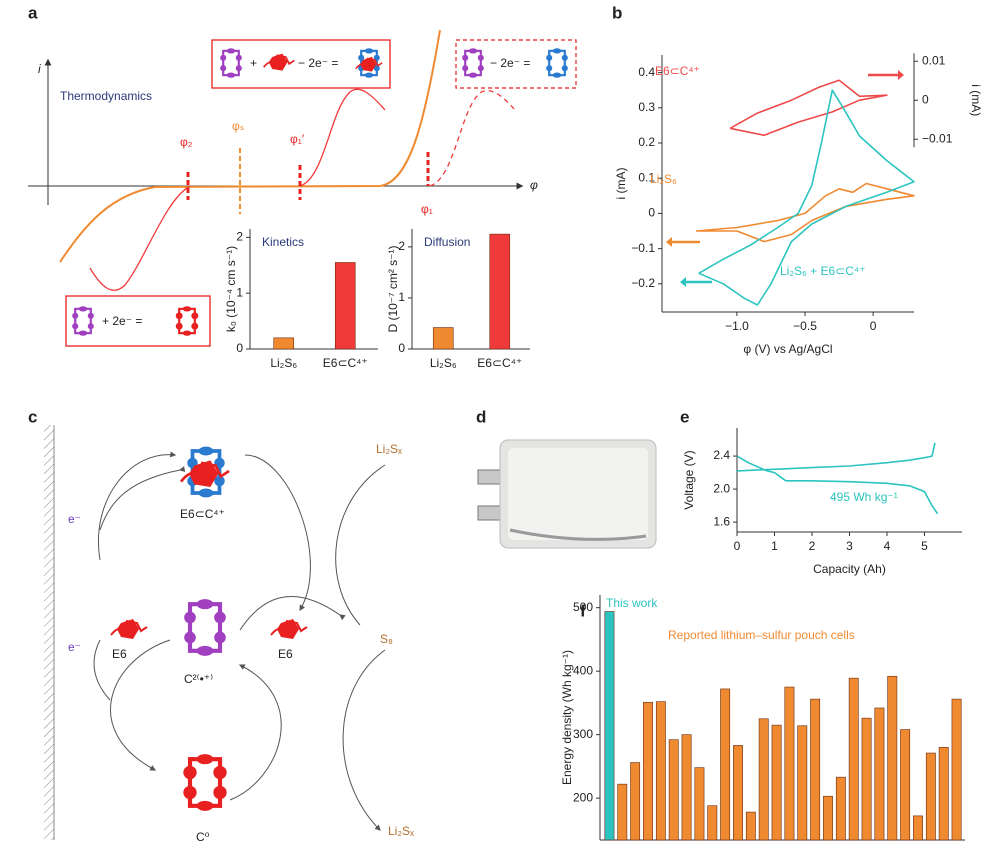 The image size is (1000, 855). I want to click on annotation: This work, so click(632, 603).